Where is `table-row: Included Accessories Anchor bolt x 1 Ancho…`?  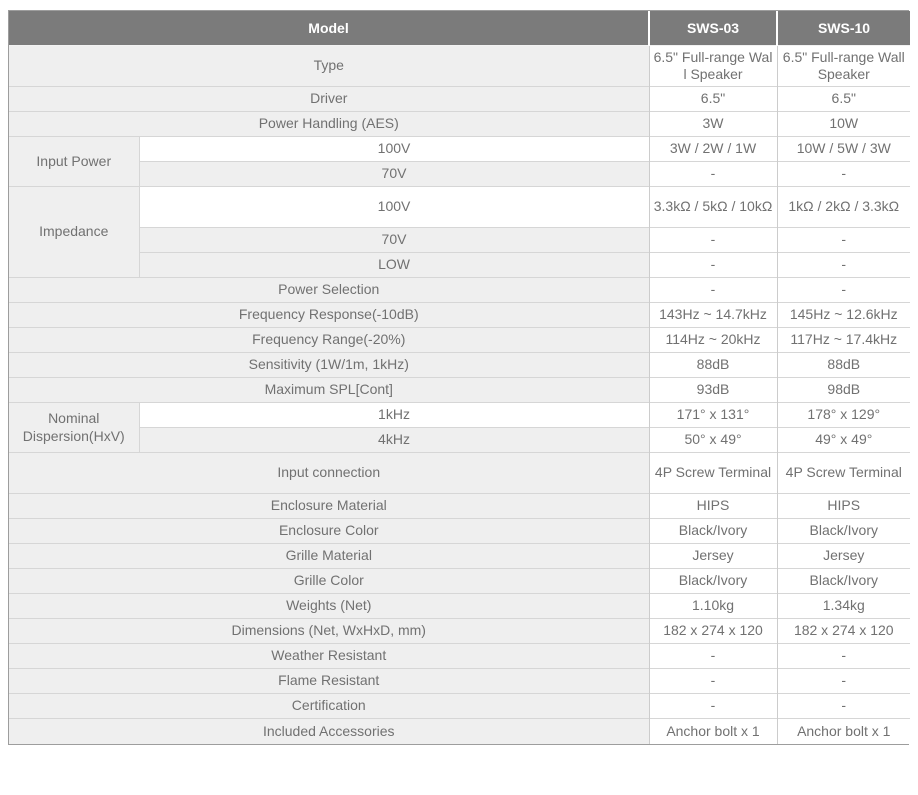
table-row: Included Accessories Anchor bolt x 1 Ancho… is located at coordinates (460, 731).